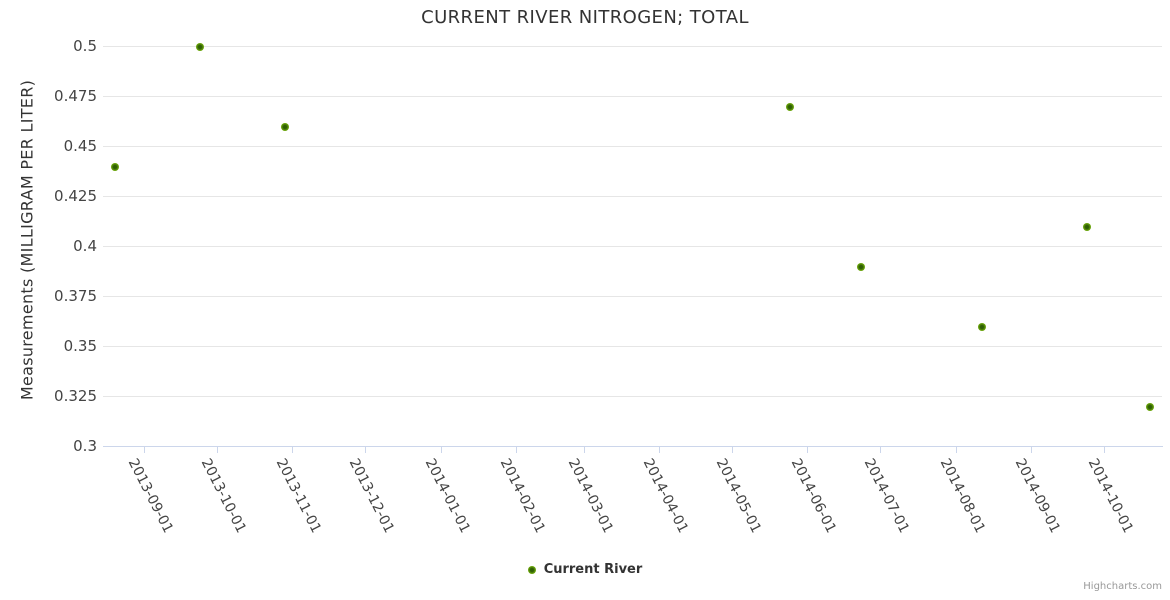 This screenshot has height=600, width=1170. Describe the element at coordinates (85, 446) in the screenshot. I see `y-tick-label: 0.3` at that location.